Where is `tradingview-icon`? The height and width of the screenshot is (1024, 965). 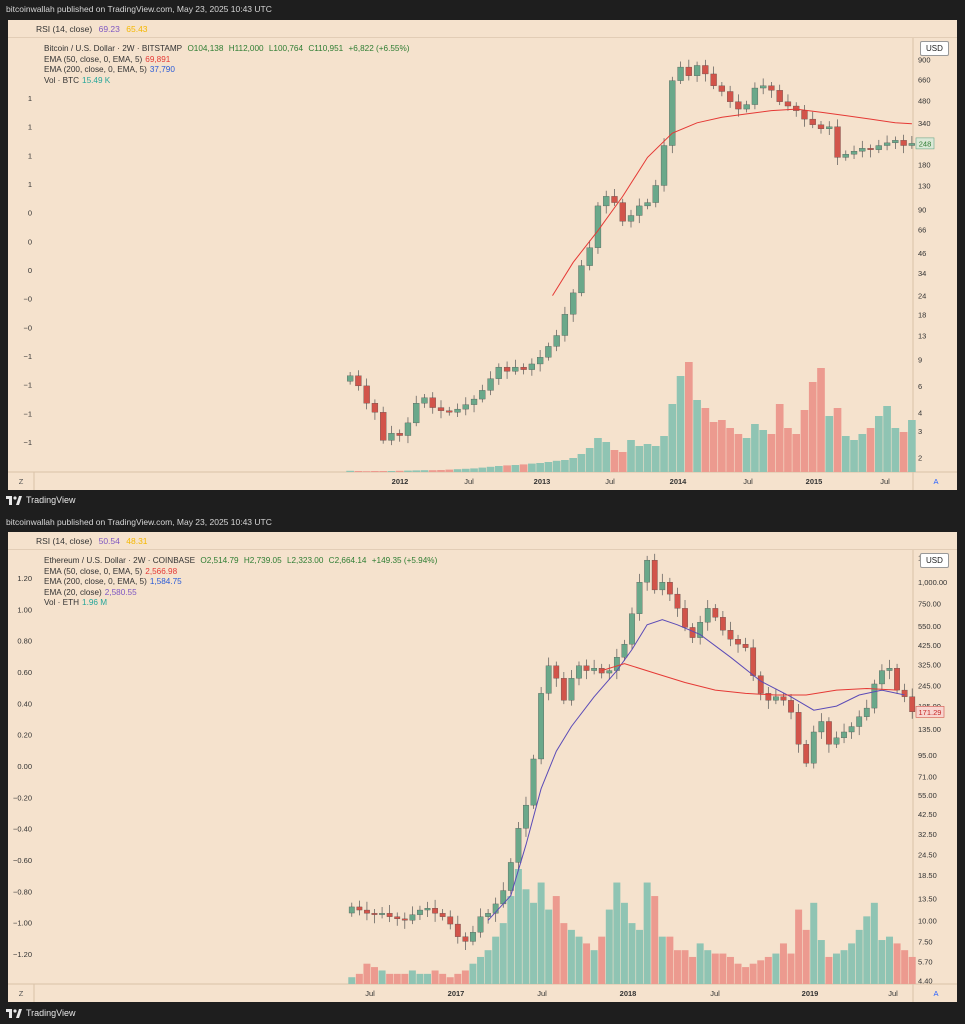 tradingview-icon is located at coordinates (14, 1013).